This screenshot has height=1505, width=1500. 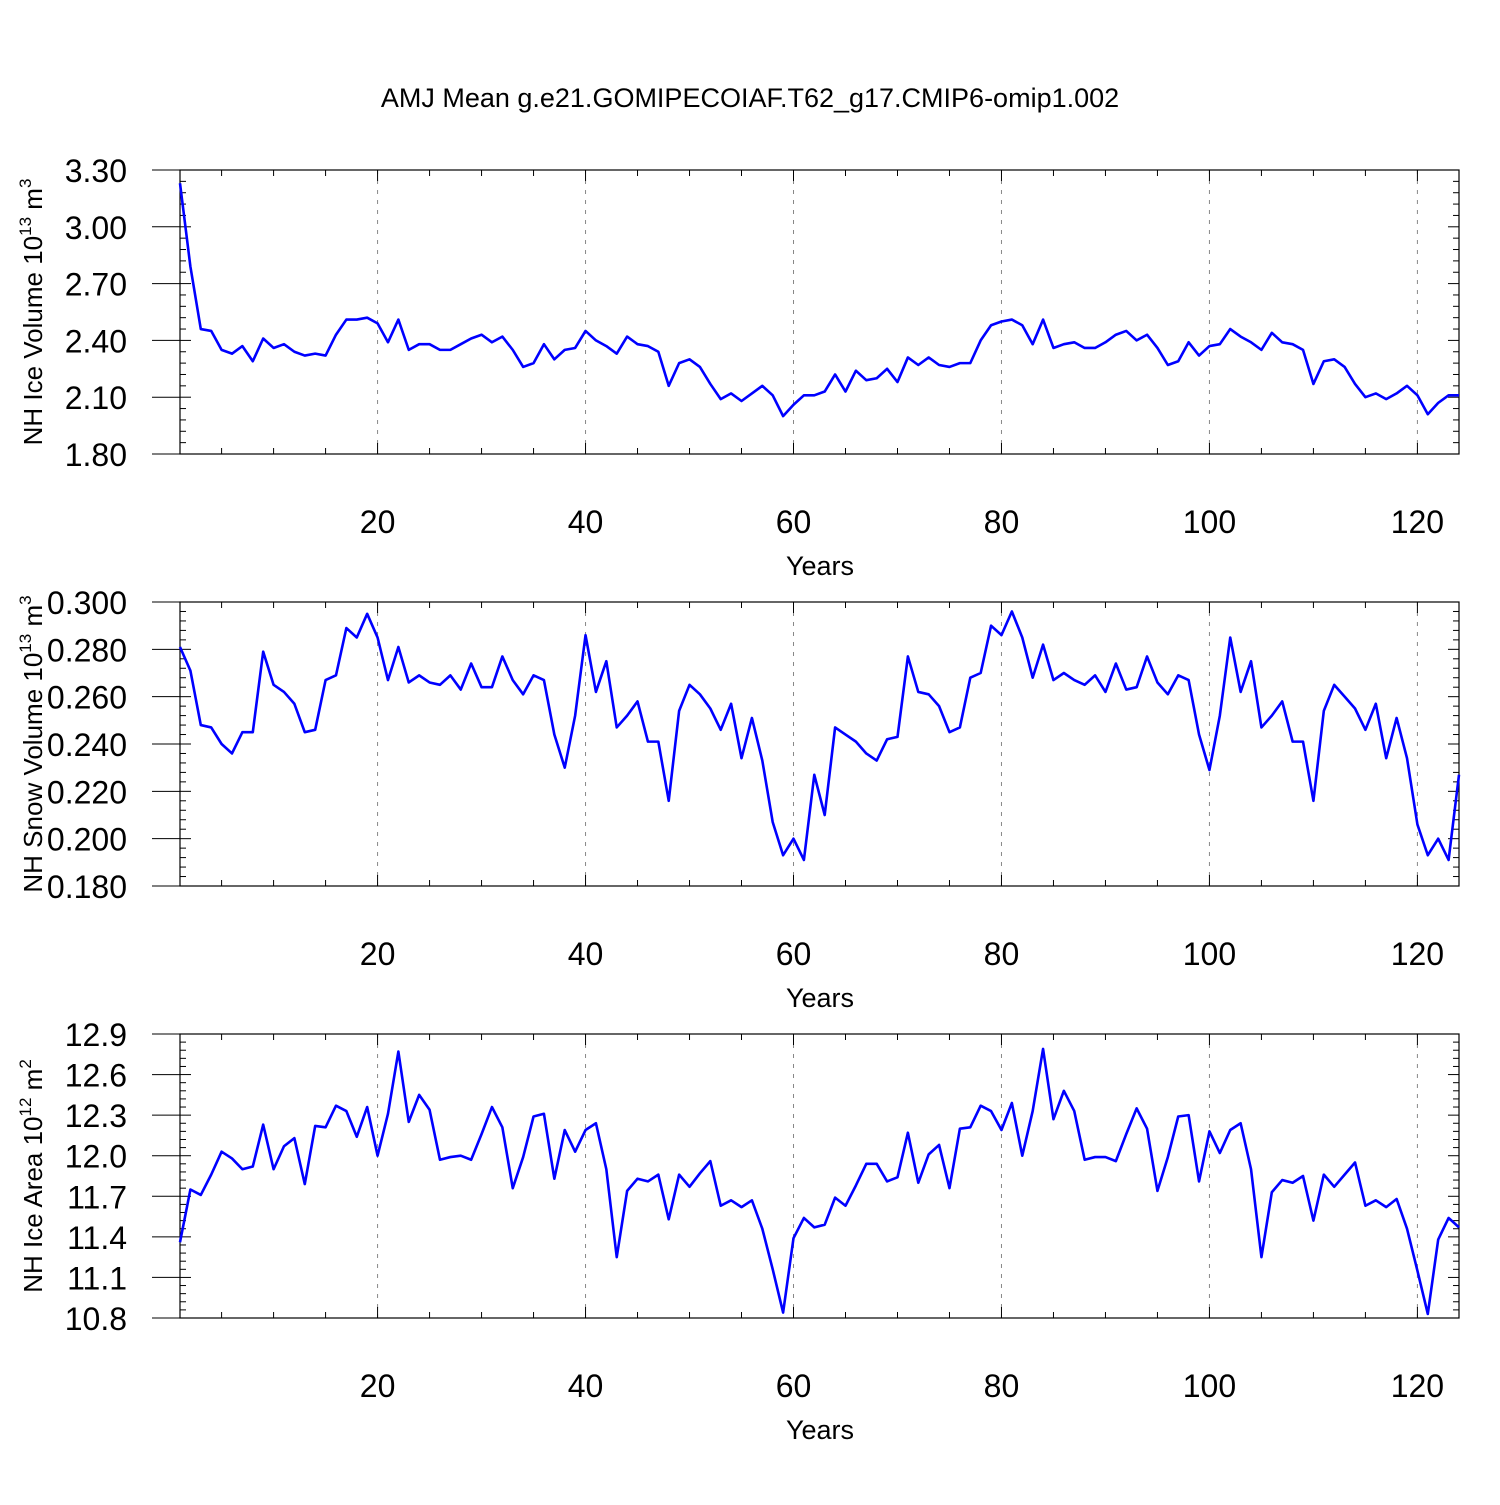 What do you see at coordinates (87, 603) in the screenshot?
I see `y-tick-label: 0.300` at bounding box center [87, 603].